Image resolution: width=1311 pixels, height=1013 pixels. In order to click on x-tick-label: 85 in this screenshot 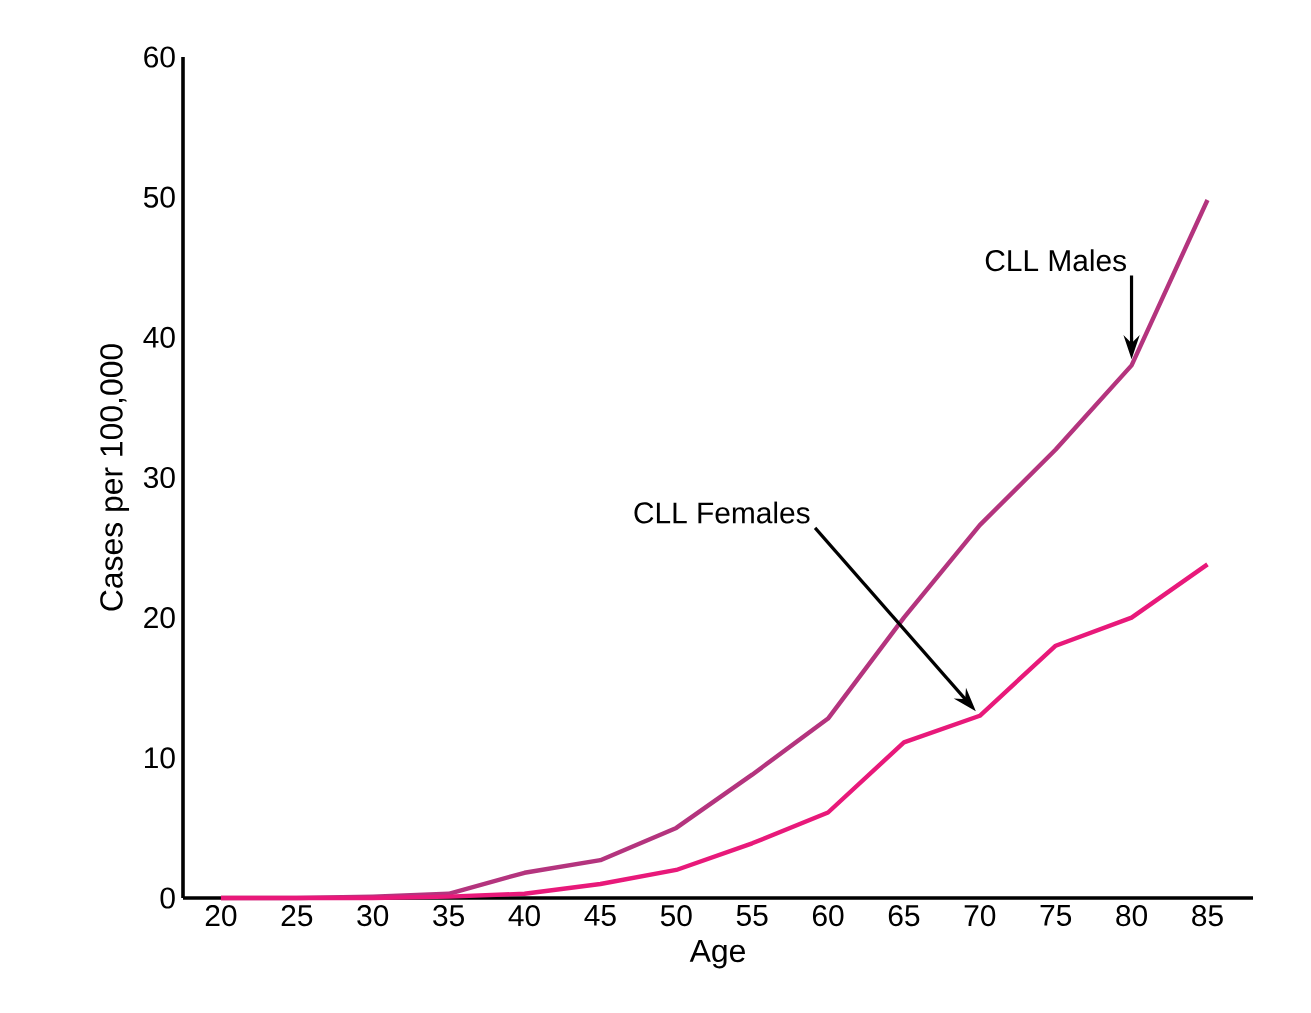, I will do `click(1207, 916)`.